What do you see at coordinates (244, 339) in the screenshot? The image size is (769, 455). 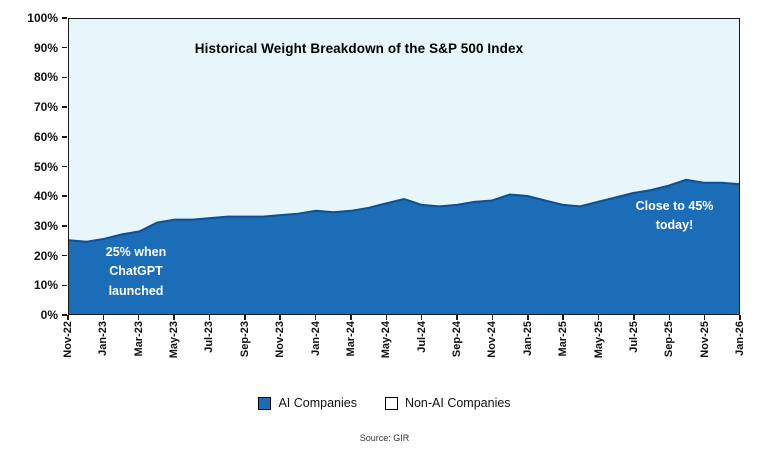 I see `x-tick-label: Sep-23` at bounding box center [244, 339].